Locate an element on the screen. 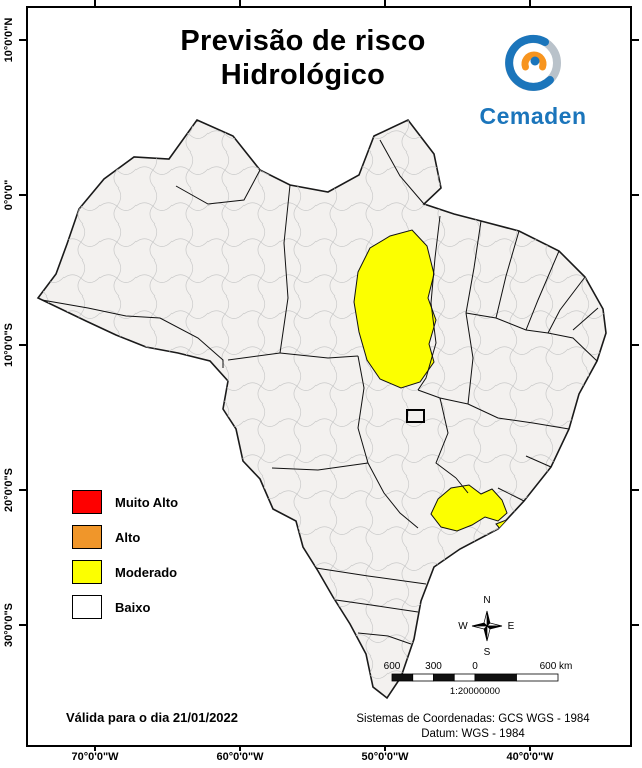 This screenshot has width=642, height=768. legend-label: Muito Alto is located at coordinates (147, 502).